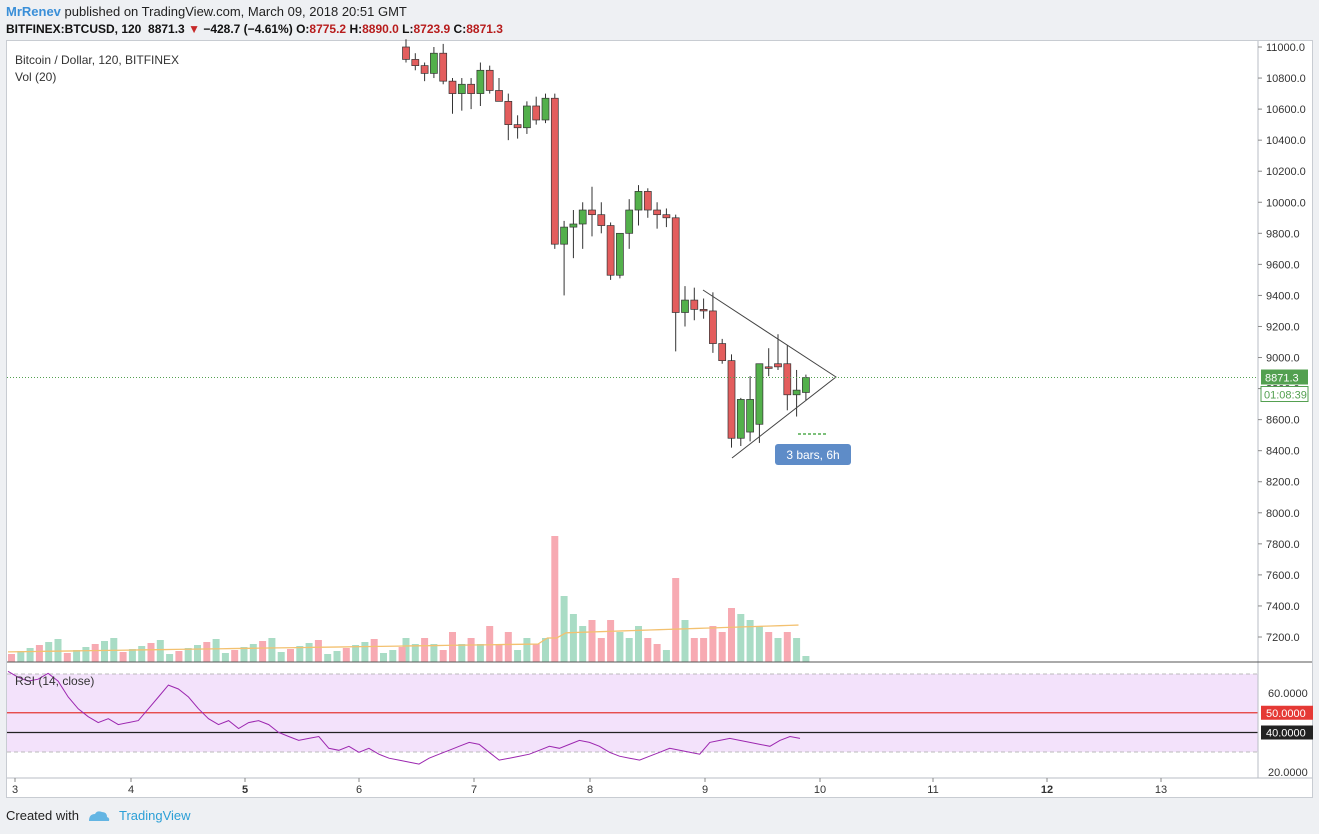 The image size is (1319, 834). Describe the element at coordinates (590, 790) in the screenshot. I see `time-tick-label: 8` at that location.